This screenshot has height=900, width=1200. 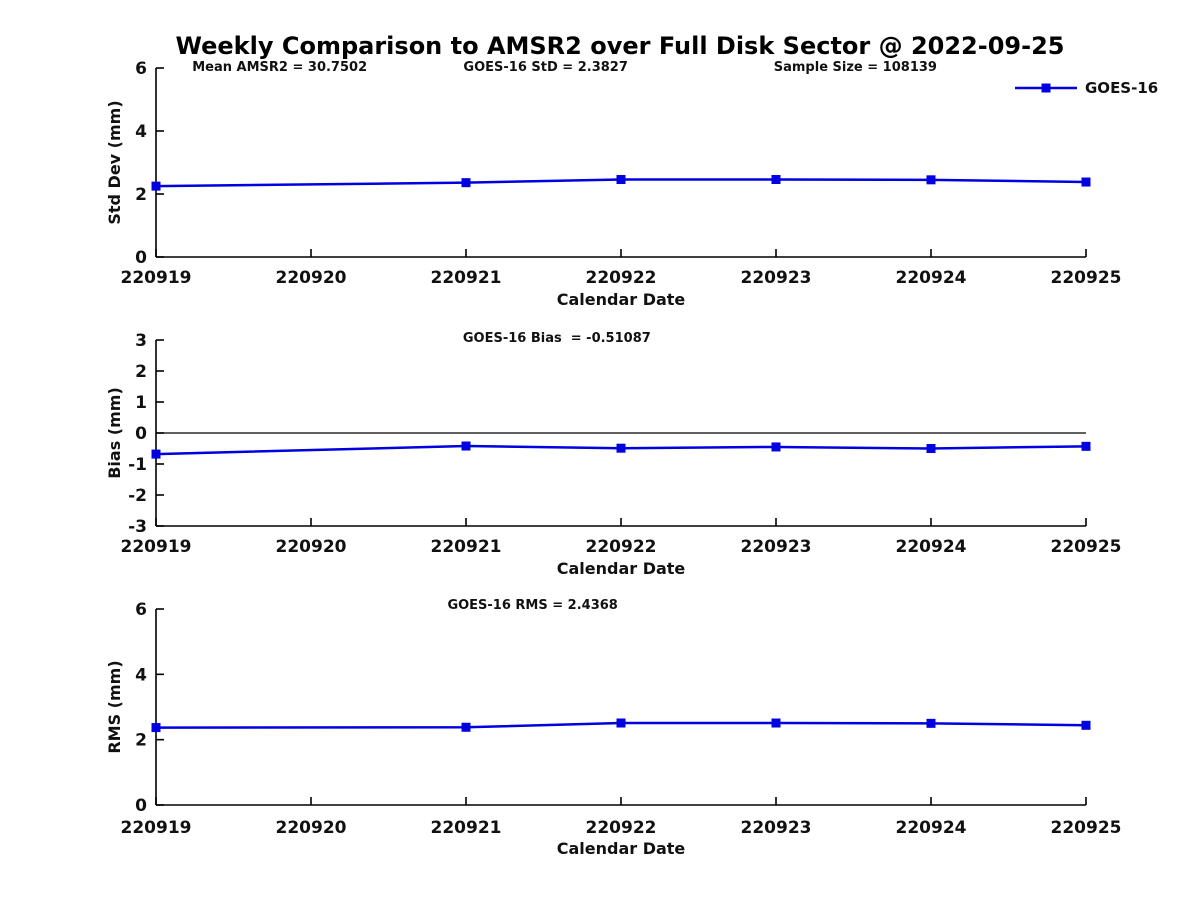 What do you see at coordinates (137, 465) in the screenshot?
I see `y-tick-label: -1` at bounding box center [137, 465].